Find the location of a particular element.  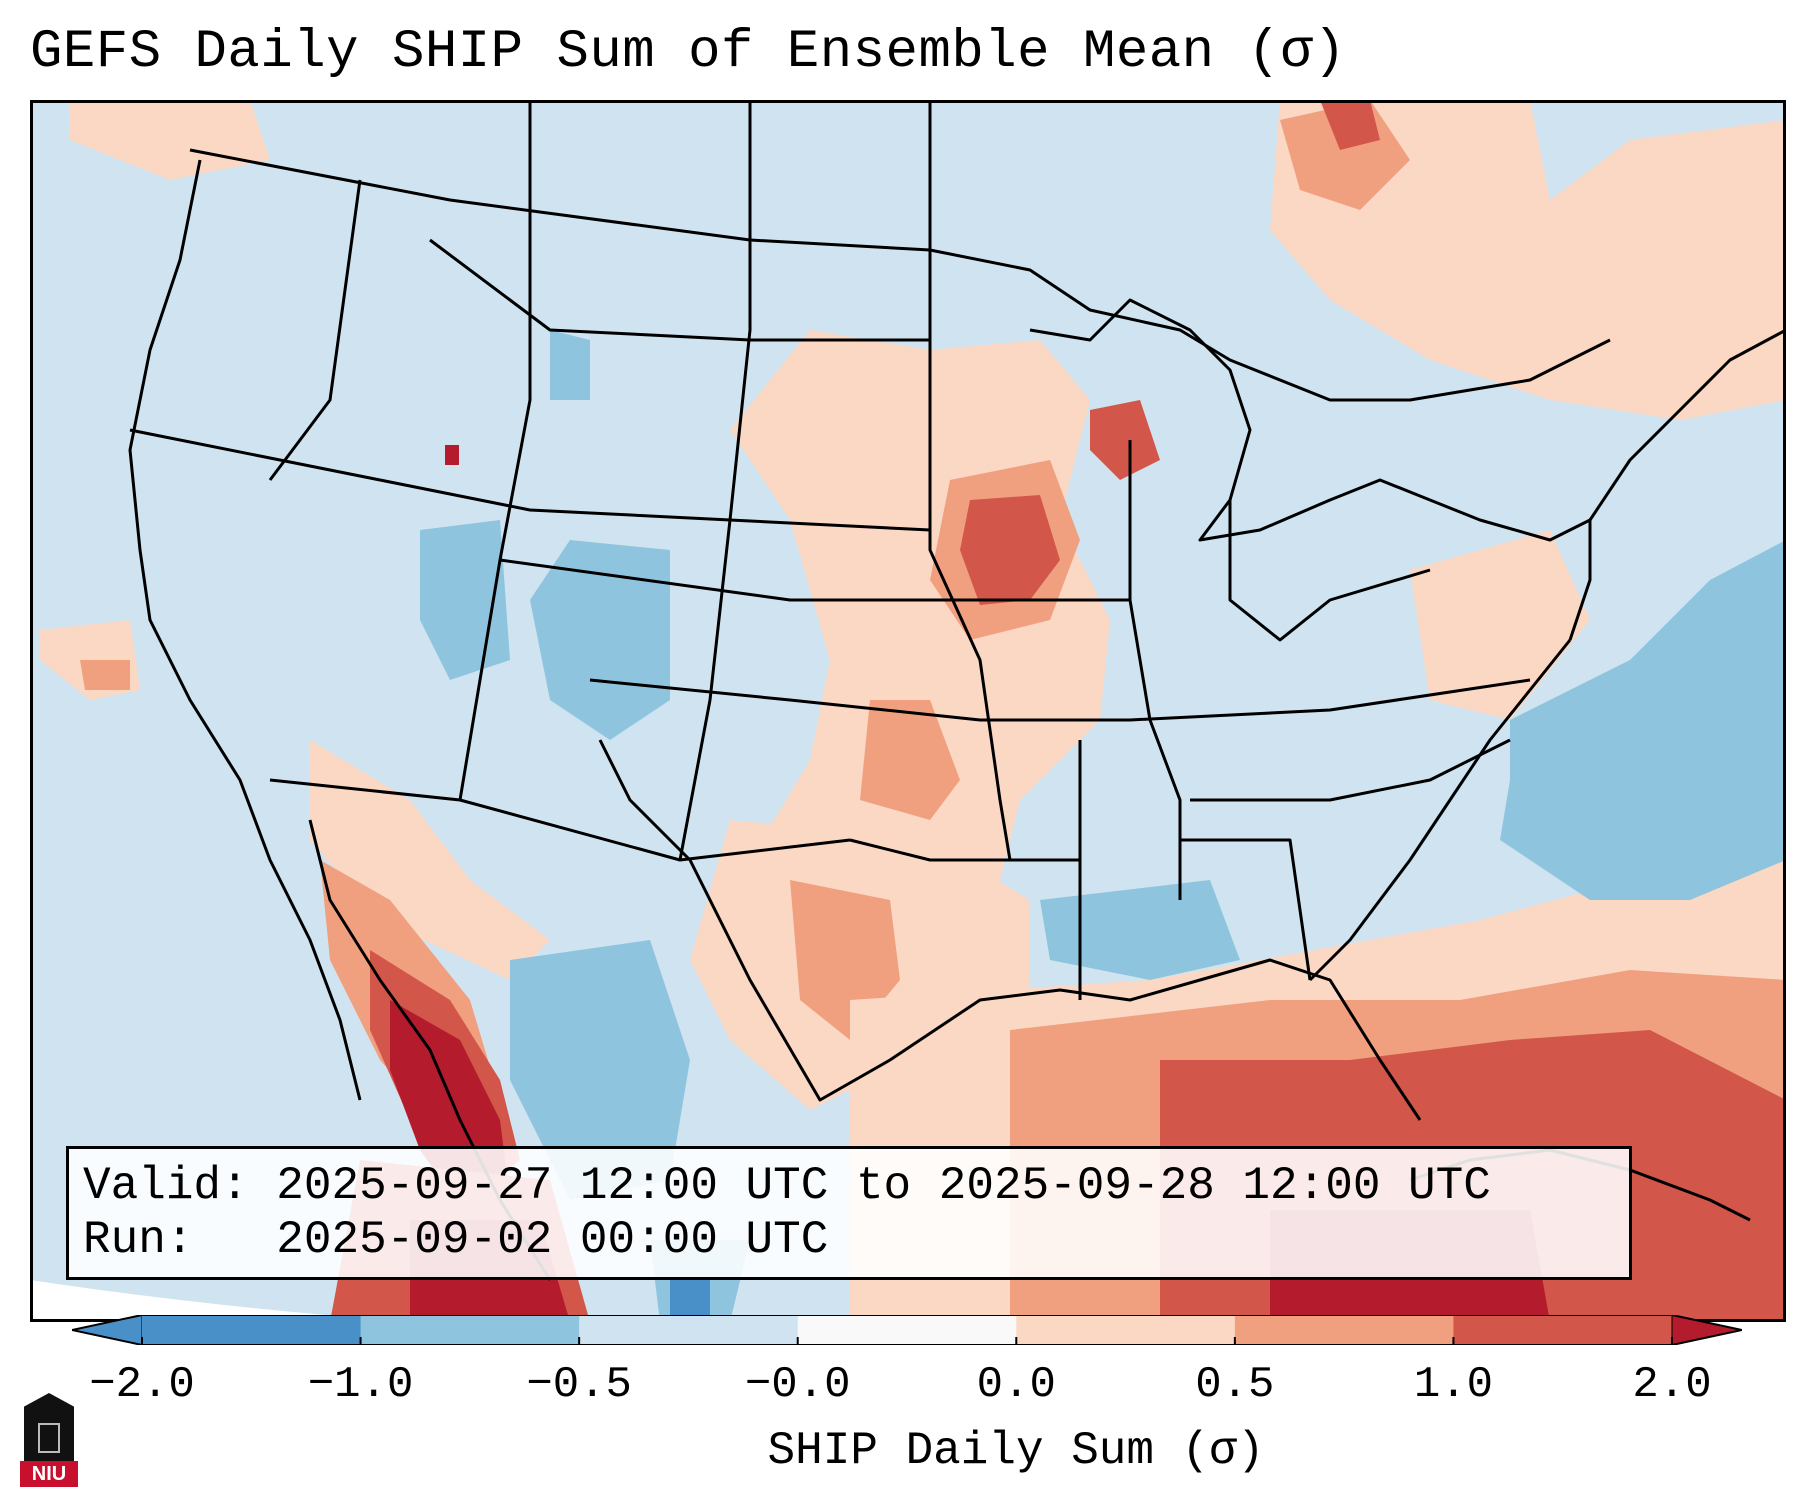

anomaly-hudson-strong is located at coordinates (1350, 125).